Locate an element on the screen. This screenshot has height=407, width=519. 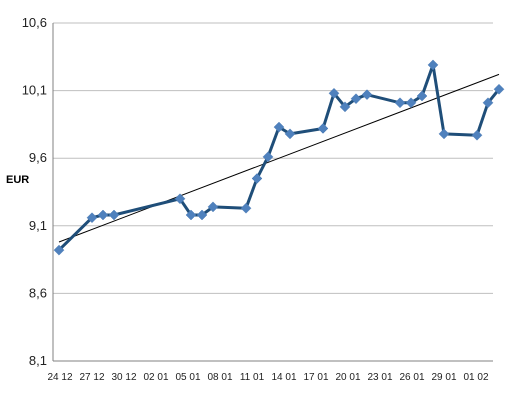
y-tick-labels: 8,1 8,6 9,1 9,6 10,1 10,6 is located at coordinates (34, 191).